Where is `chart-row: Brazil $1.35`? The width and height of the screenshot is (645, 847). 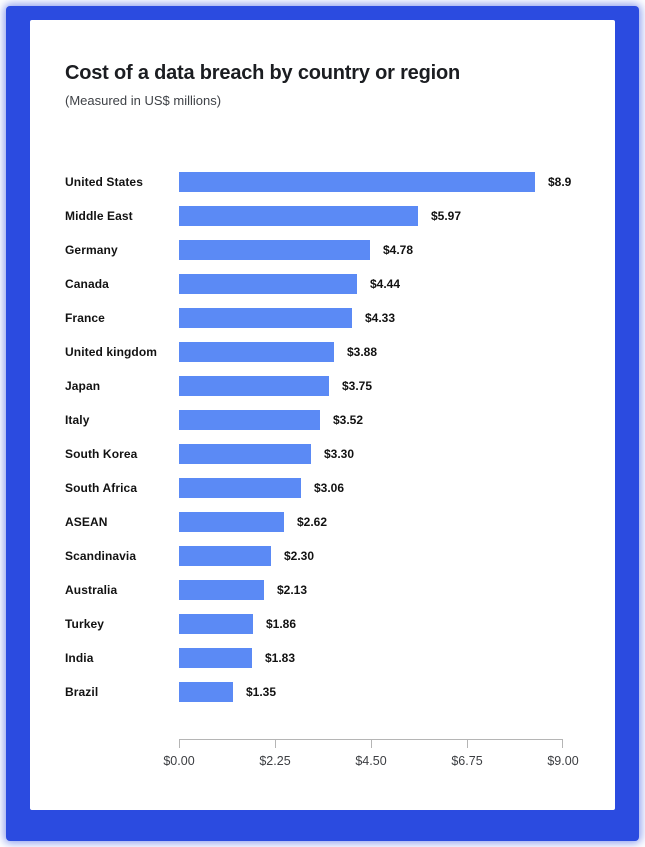 chart-row: Brazil $1.35 is located at coordinates (322, 692).